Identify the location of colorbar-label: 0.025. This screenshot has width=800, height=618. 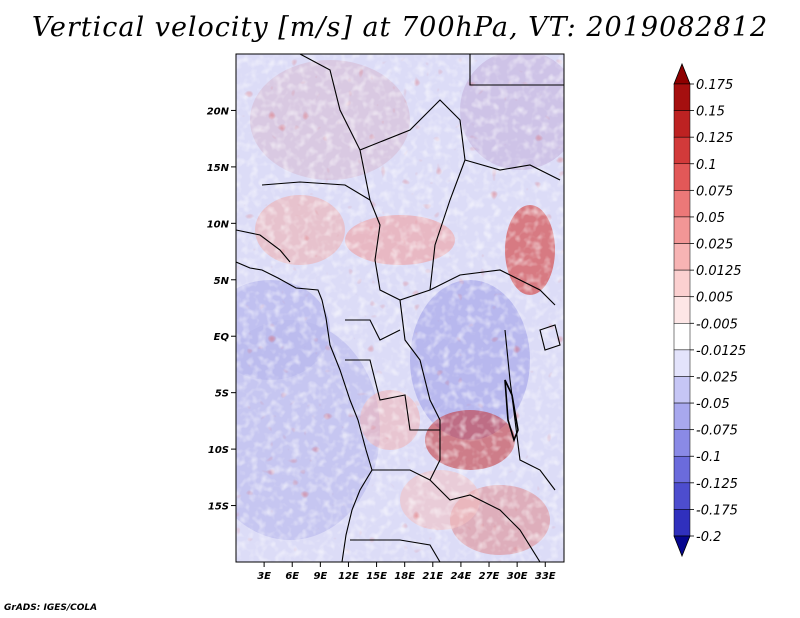
(714, 245).